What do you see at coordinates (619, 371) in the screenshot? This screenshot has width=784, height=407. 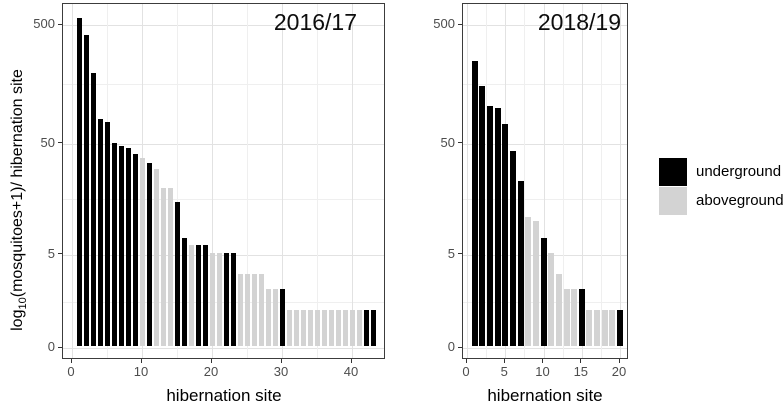 I see `x-tick-label: 20` at bounding box center [619, 371].